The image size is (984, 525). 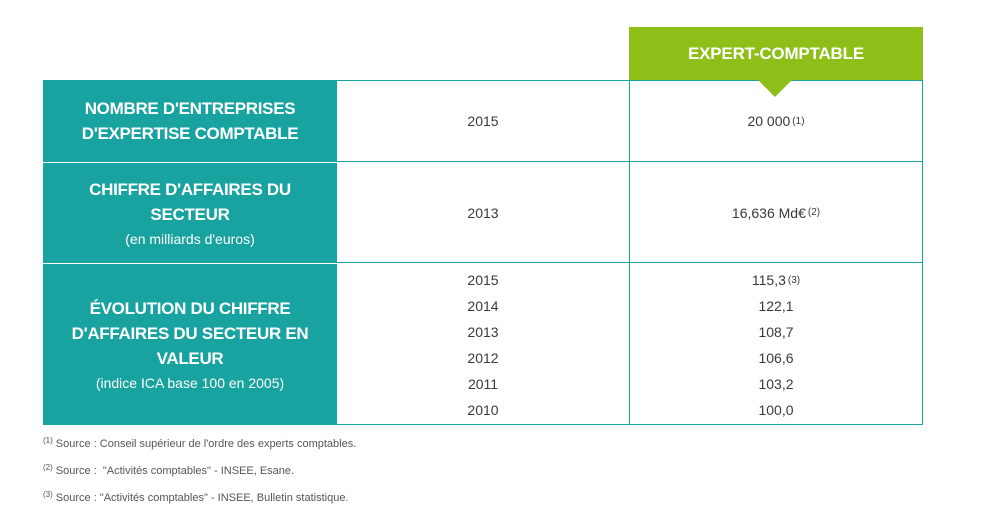 I want to click on row-subtitle: (indice ICA base 100 en 2005), so click(x=190, y=383).